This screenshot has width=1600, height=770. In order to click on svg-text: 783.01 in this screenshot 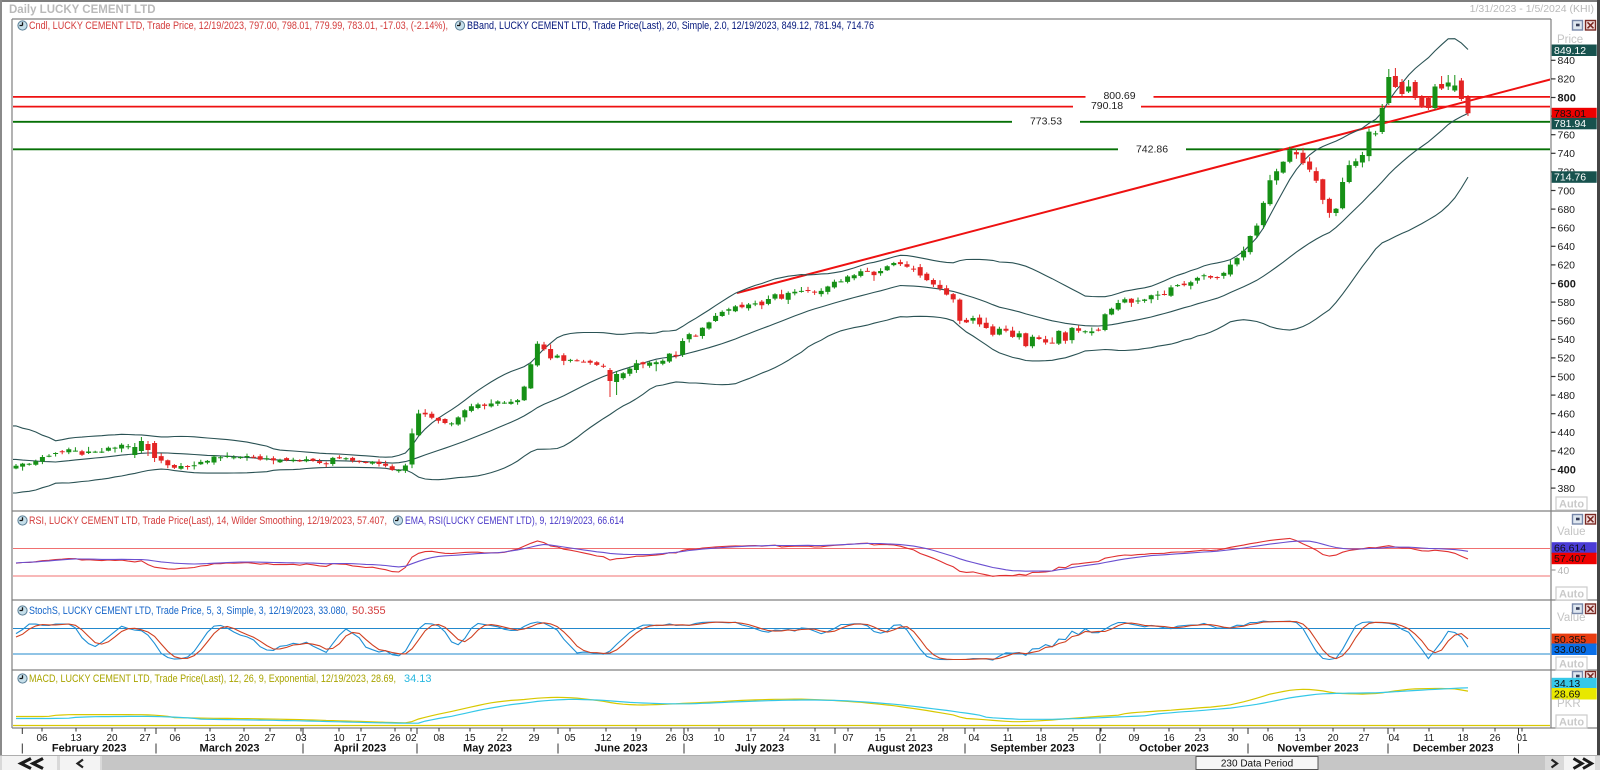, I will do `click(1570, 114)`.